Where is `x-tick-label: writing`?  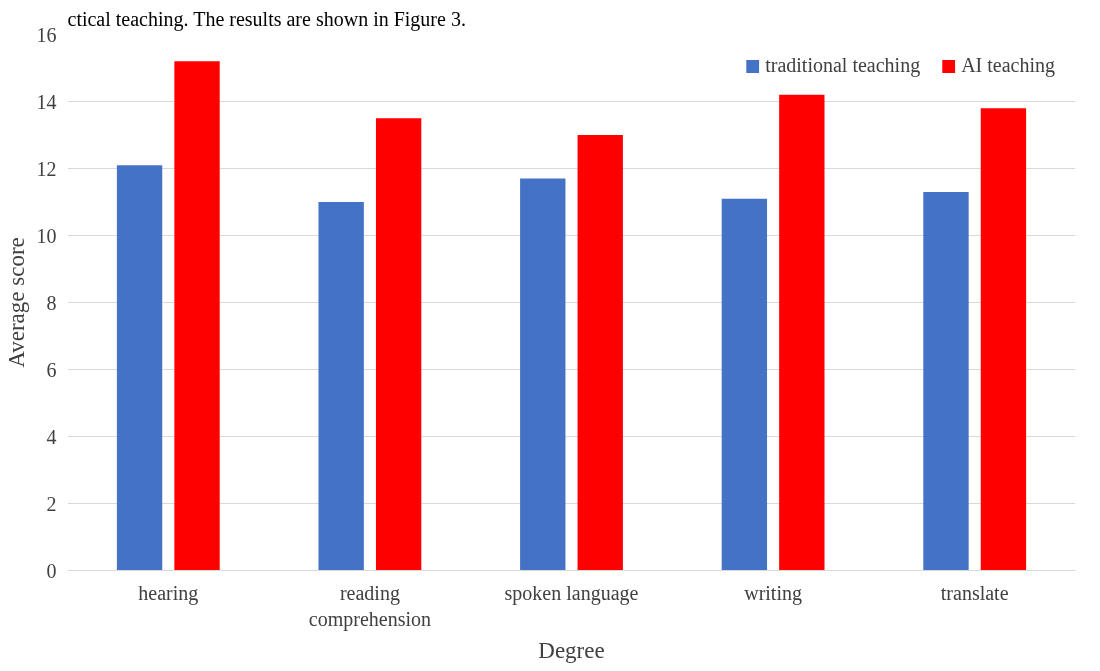
x-tick-label: writing is located at coordinates (773, 593).